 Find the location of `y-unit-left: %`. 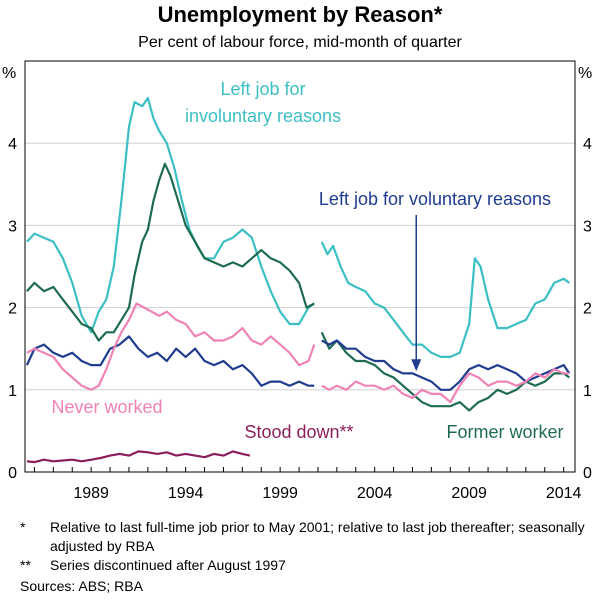

y-unit-left: % is located at coordinates (9, 73).